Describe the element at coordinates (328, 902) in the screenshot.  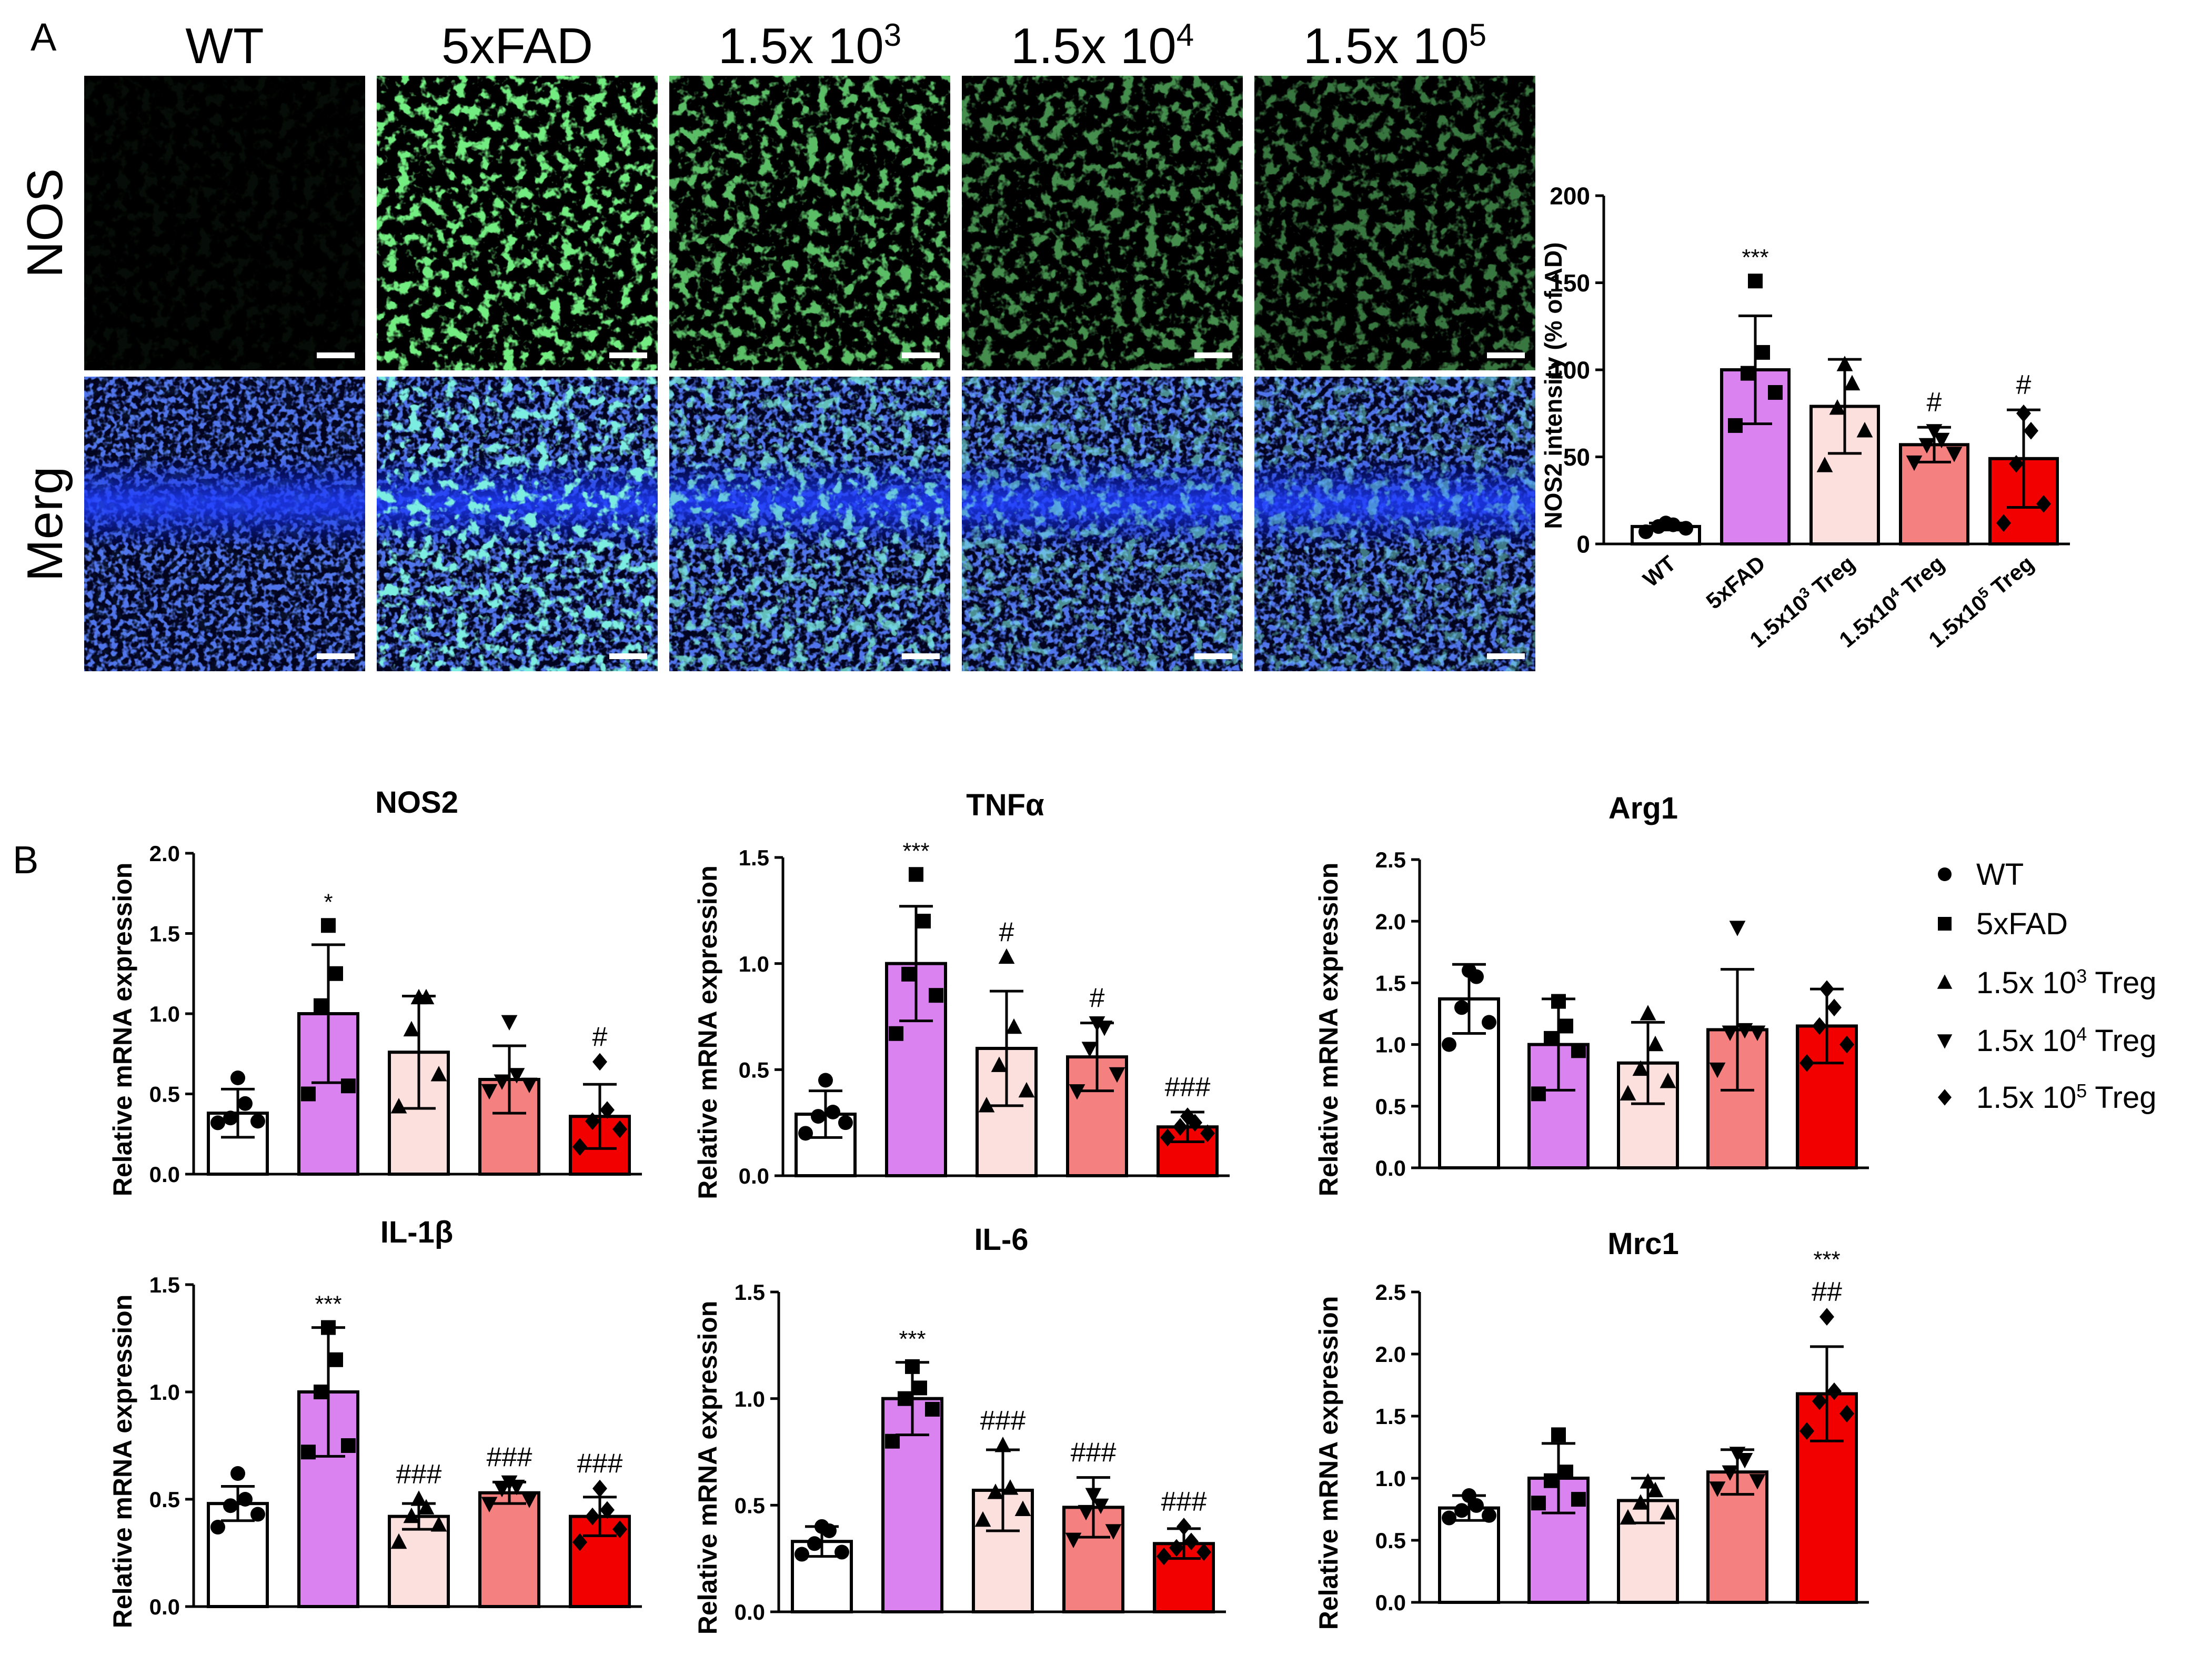
I see `significance-label: *` at that location.